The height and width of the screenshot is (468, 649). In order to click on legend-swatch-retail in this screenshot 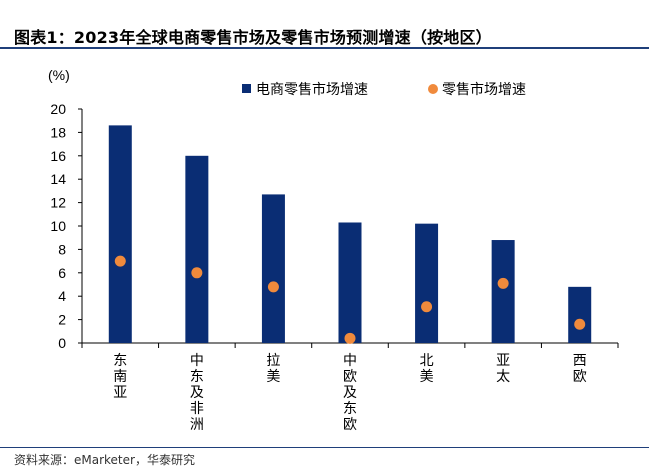, I will do `click(433, 89)`.